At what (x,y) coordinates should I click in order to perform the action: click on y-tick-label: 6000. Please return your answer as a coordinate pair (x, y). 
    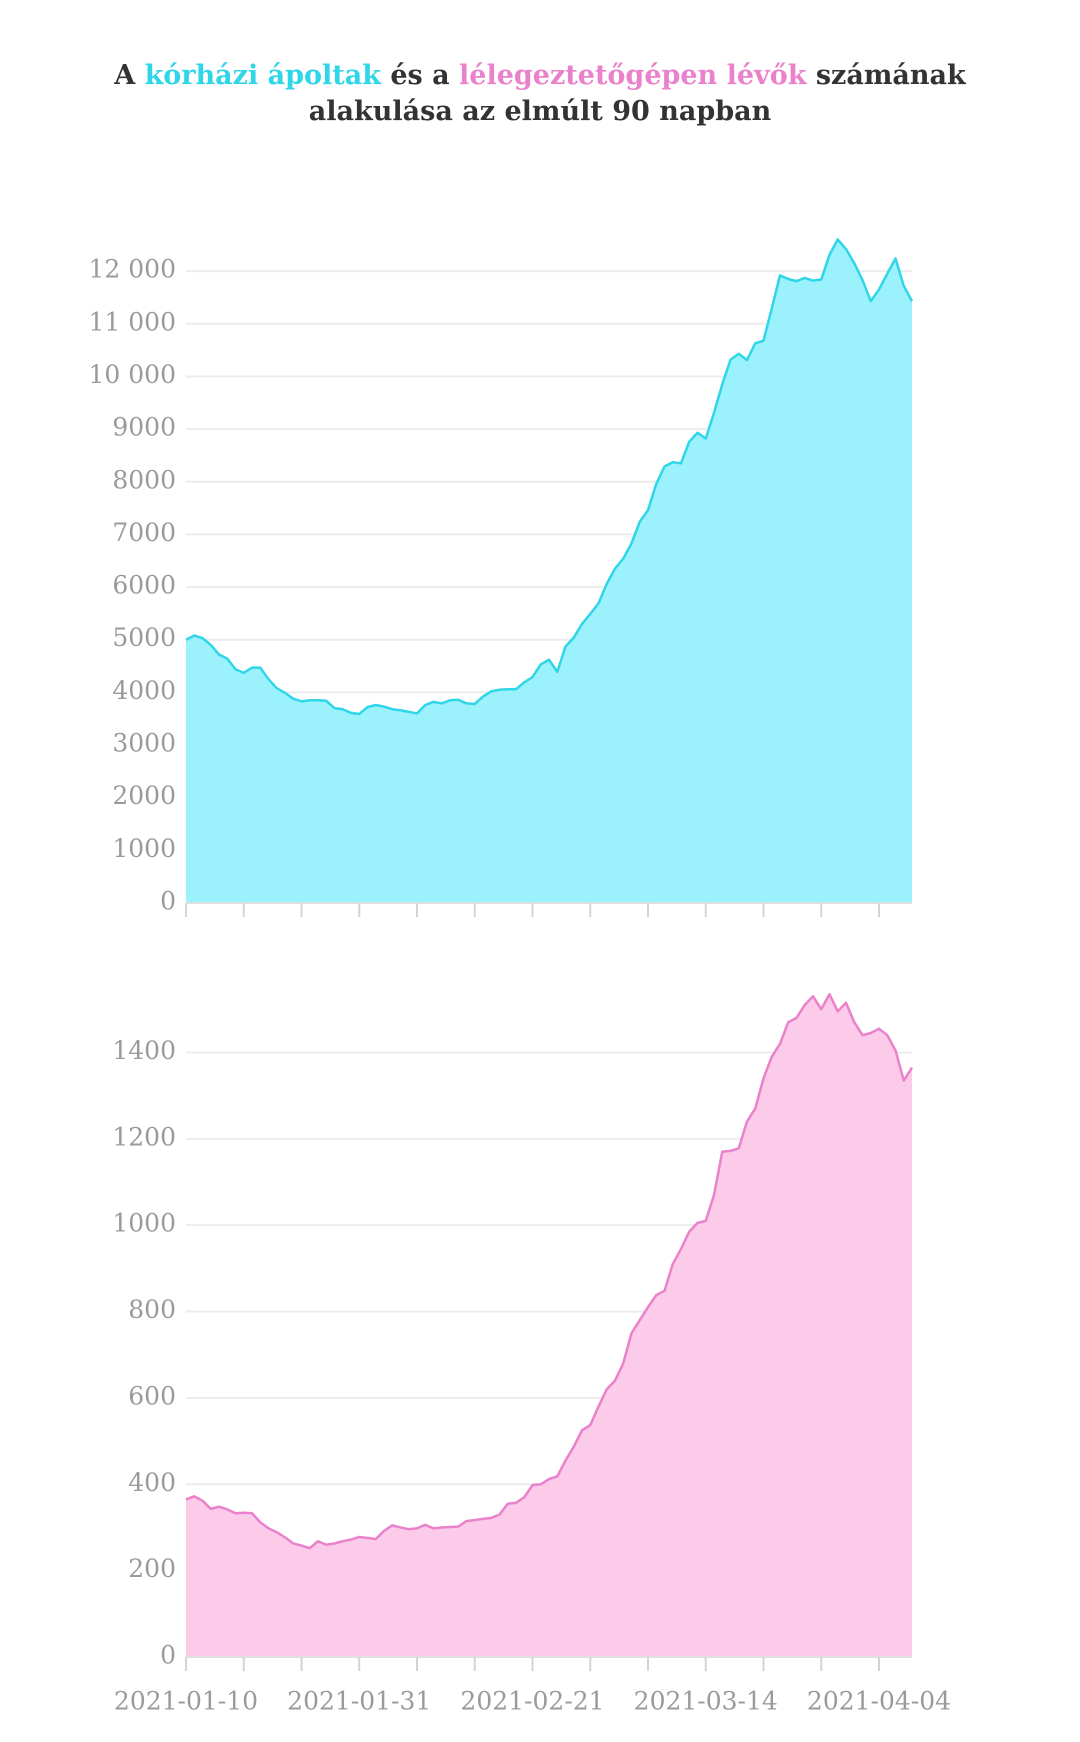
    Looking at the image, I should click on (144, 585).